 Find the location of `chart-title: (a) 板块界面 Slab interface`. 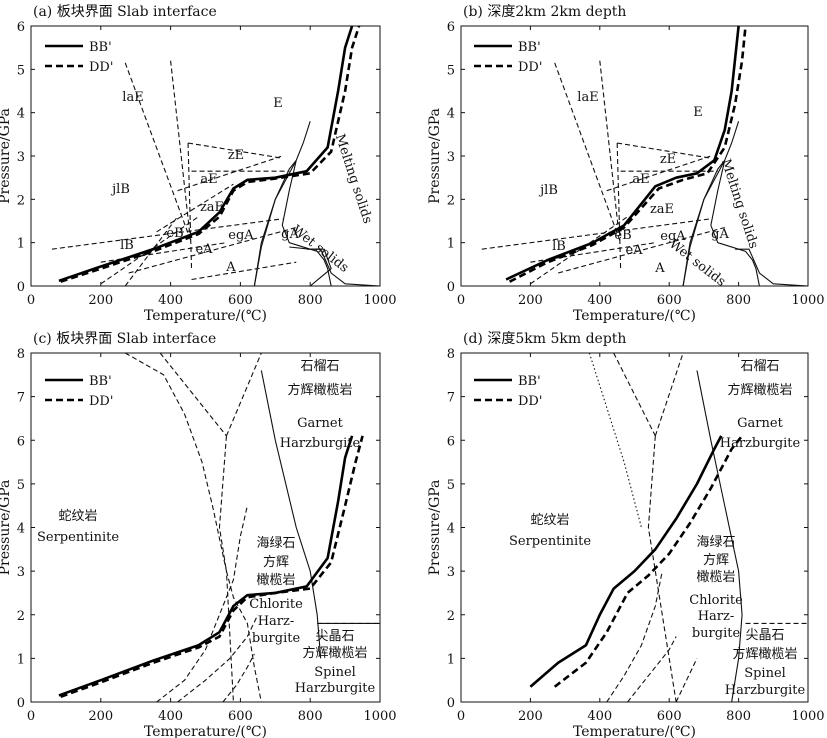

chart-title: (a) 板块界面 Slab interface is located at coordinates (125, 12).